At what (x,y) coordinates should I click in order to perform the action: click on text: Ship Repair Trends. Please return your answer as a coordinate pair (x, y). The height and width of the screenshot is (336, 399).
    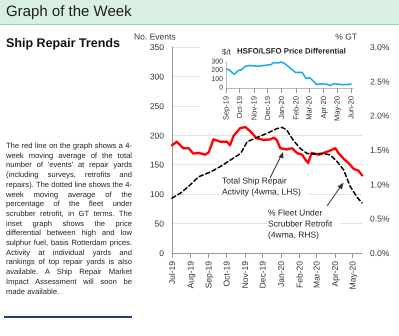
    Looking at the image, I should click on (63, 43).